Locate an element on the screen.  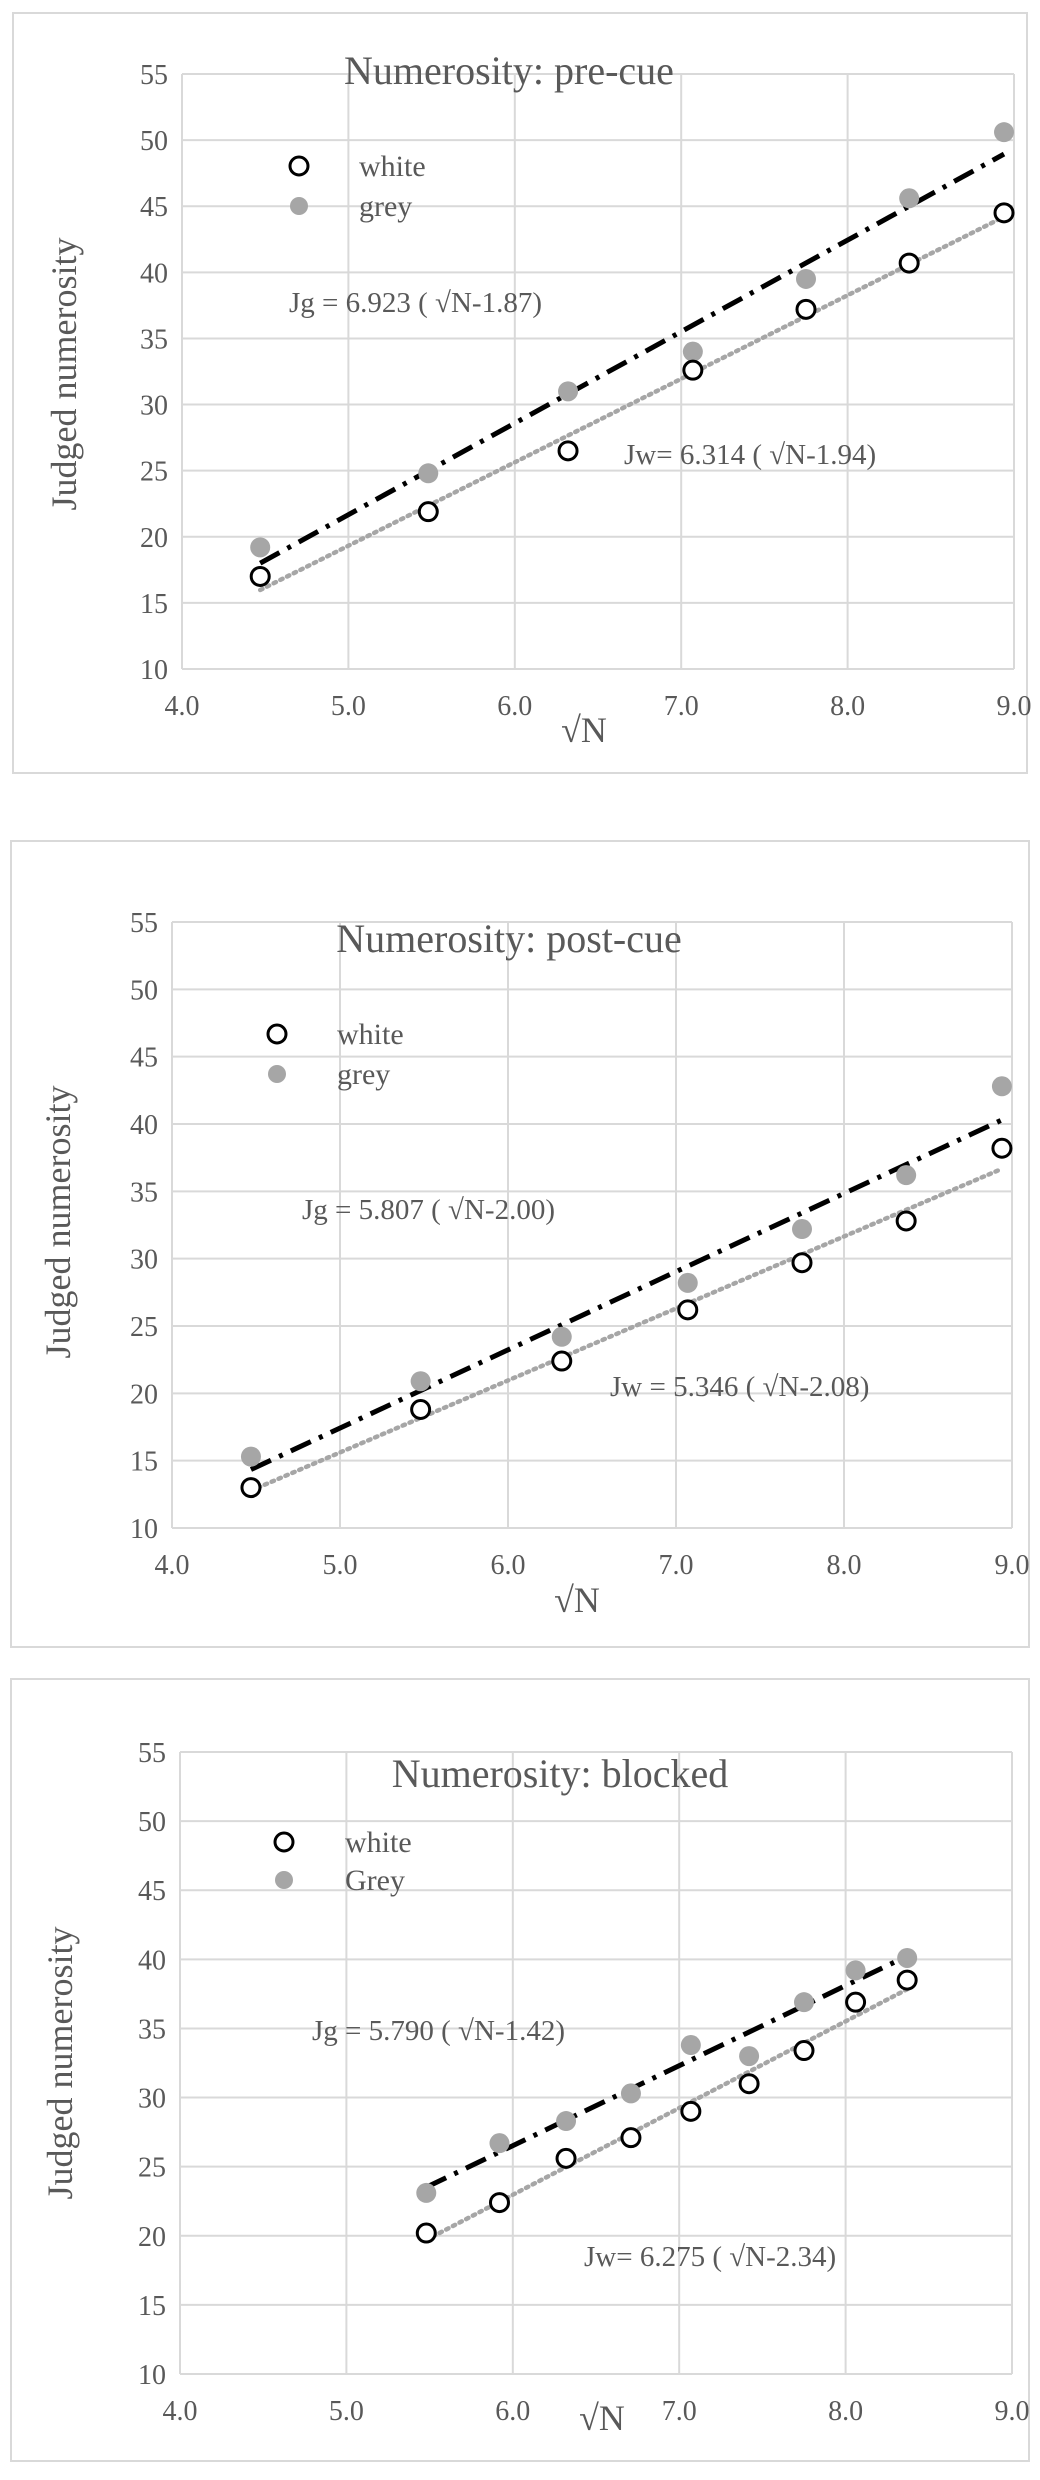
chart-title: Numerosity: post-cue is located at coordinates (509, 938).